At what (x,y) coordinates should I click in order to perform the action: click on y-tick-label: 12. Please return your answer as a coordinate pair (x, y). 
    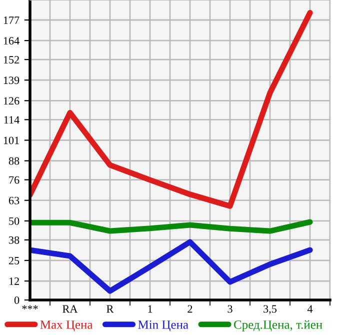
    Looking at the image, I should click on (14, 281).